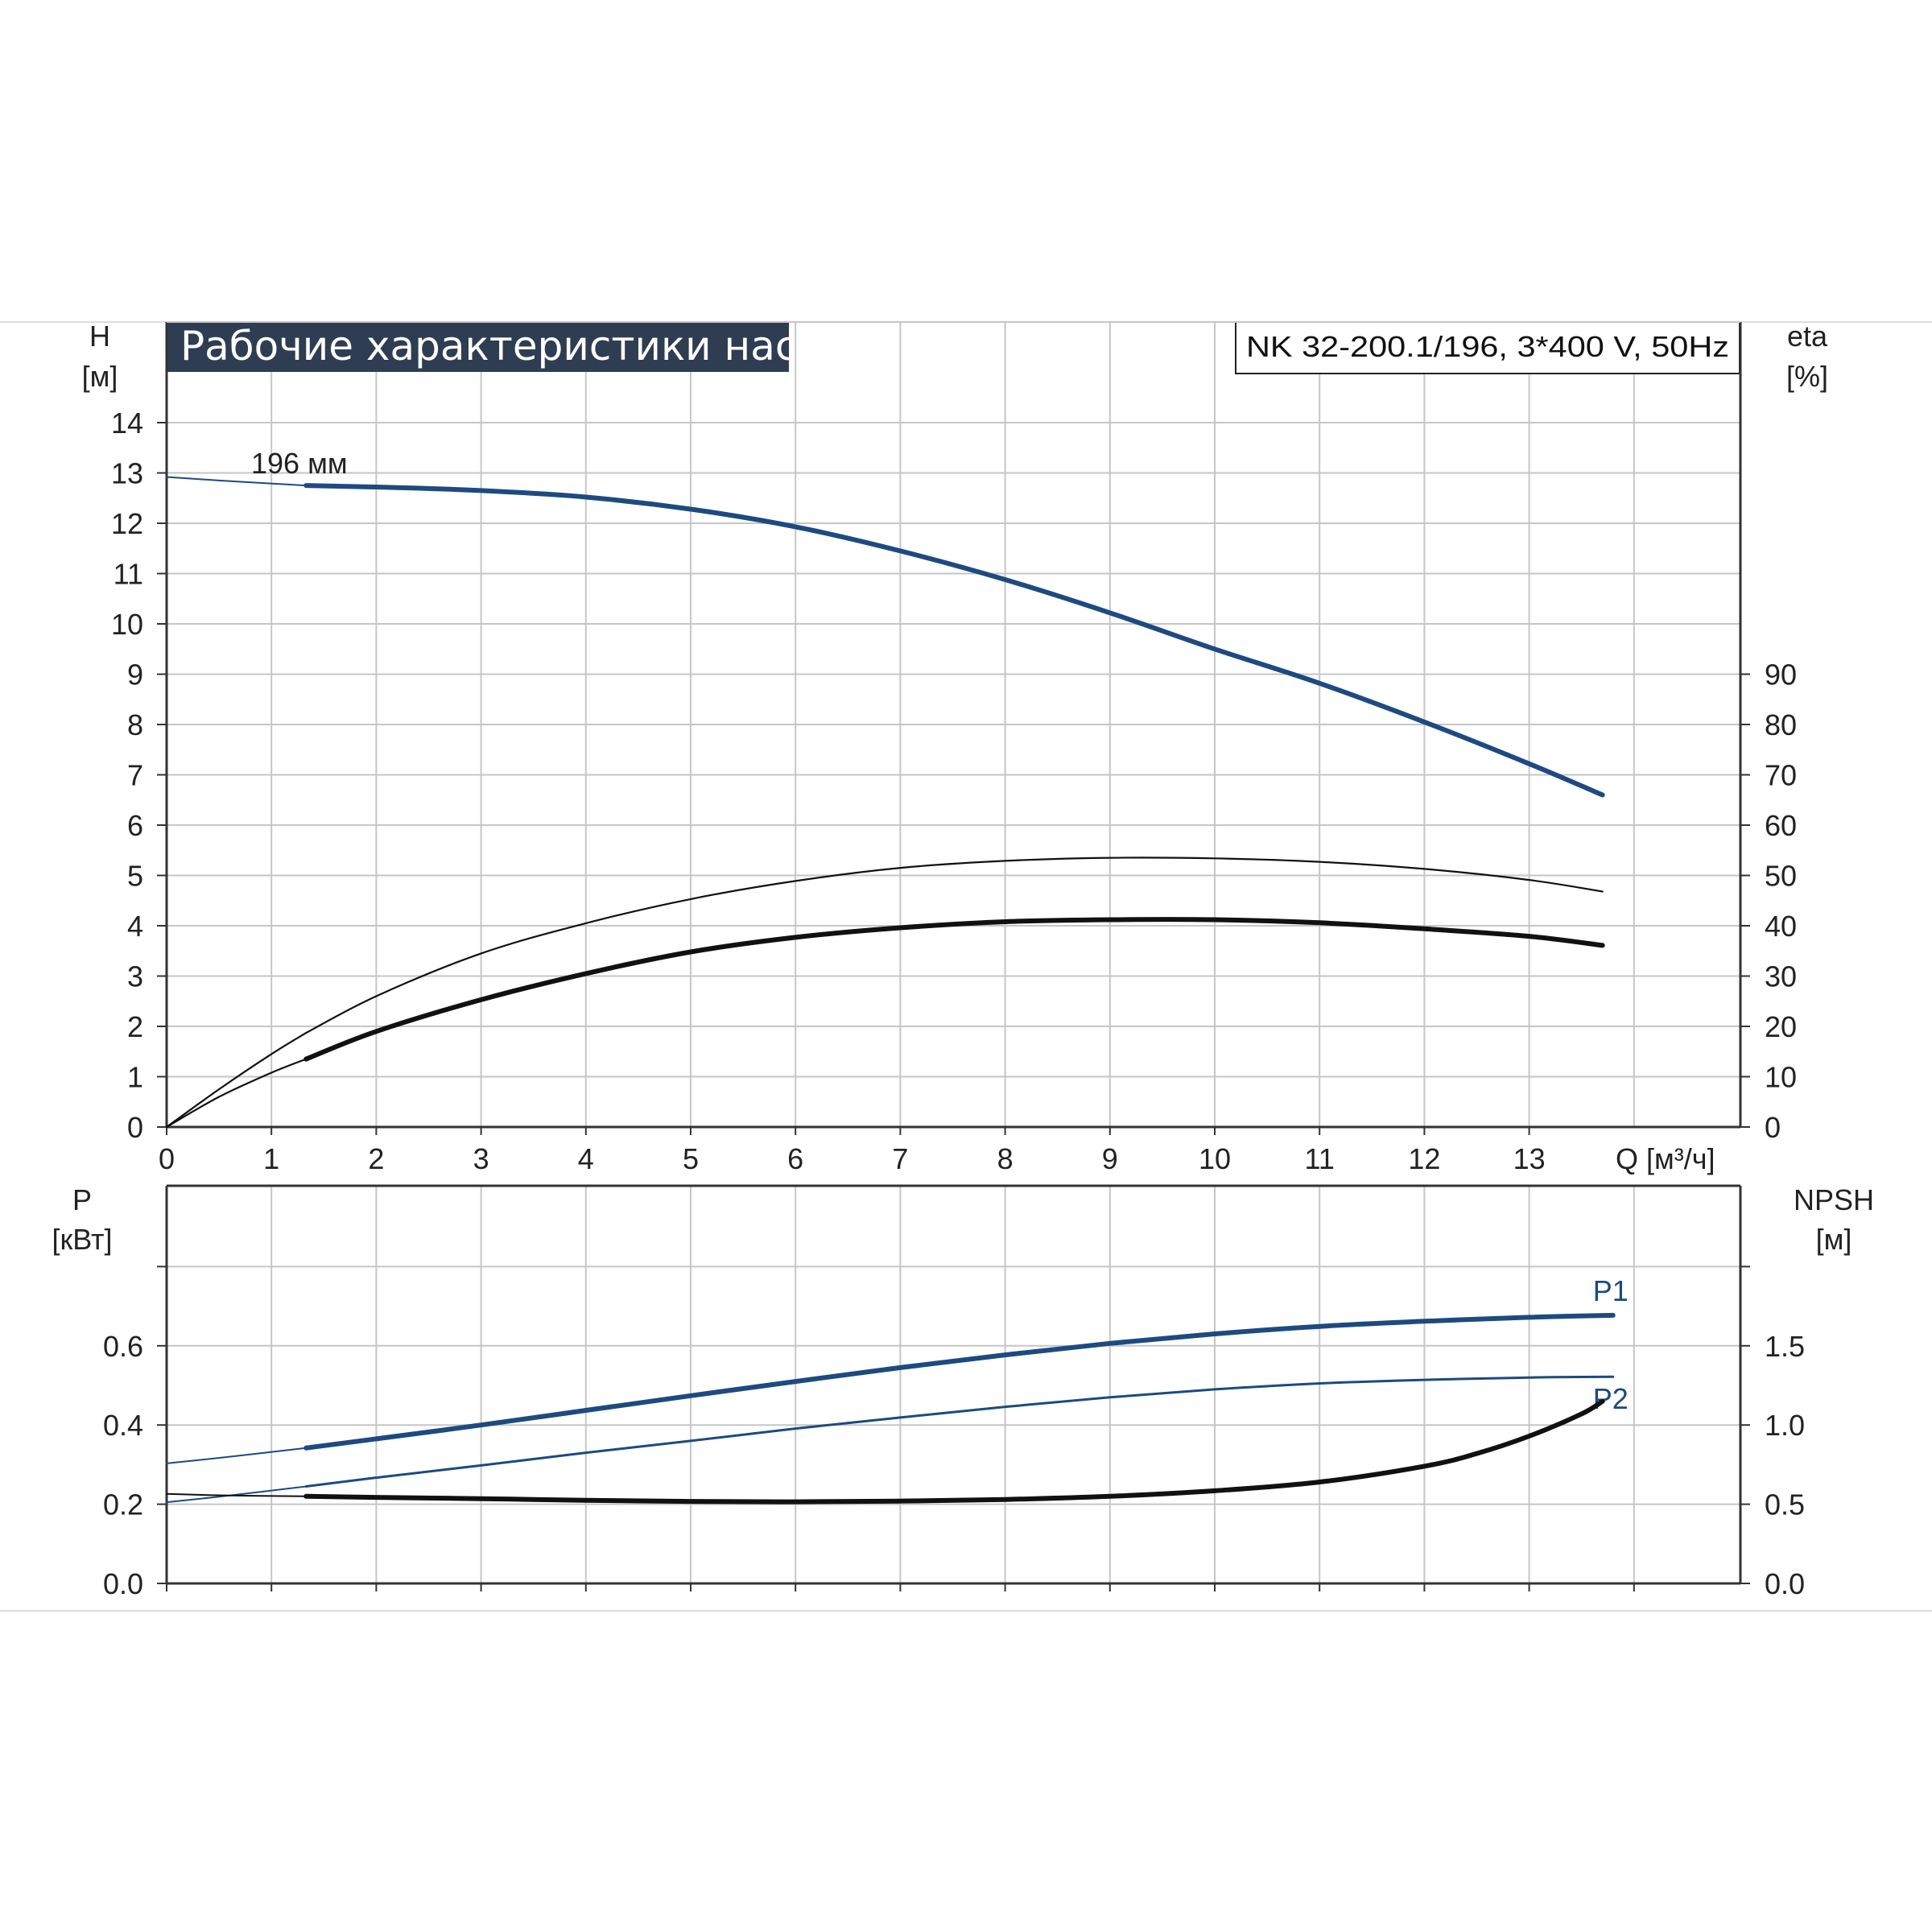  I want to click on h-tick-label-0: 0, so click(135, 1127).